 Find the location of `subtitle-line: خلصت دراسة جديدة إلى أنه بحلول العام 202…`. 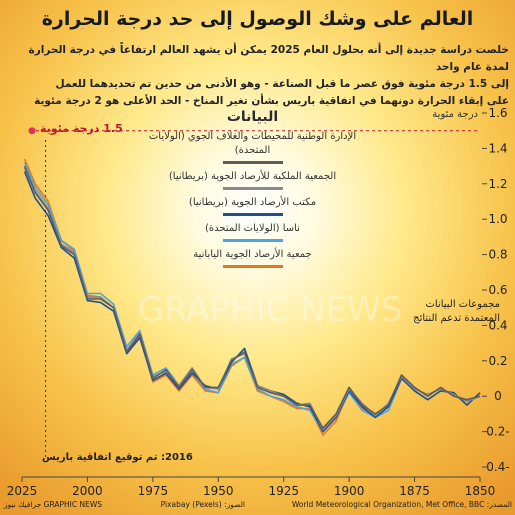

subtitle-line: خلصت دراسة جديدة إلى أنه بحلول العام 202… is located at coordinates (268, 58).